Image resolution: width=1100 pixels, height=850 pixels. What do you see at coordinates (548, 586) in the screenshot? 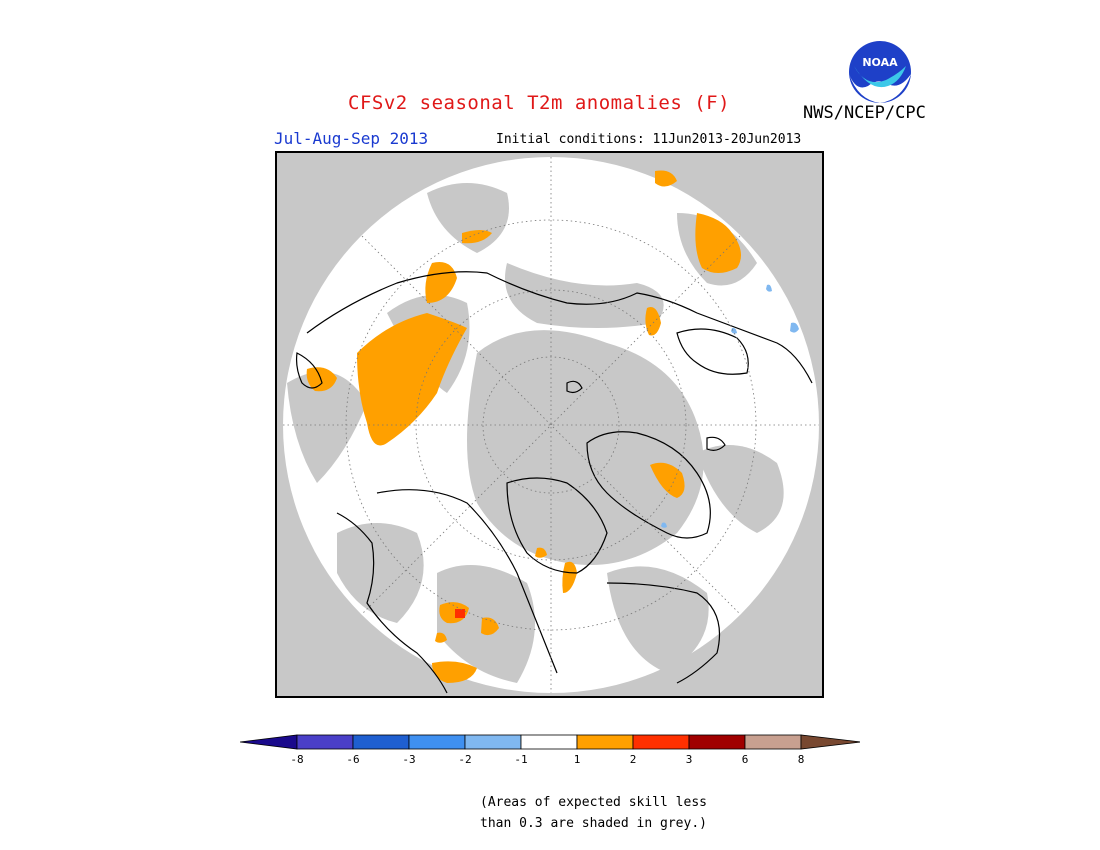
I see `coast-north-america` at bounding box center [548, 586].